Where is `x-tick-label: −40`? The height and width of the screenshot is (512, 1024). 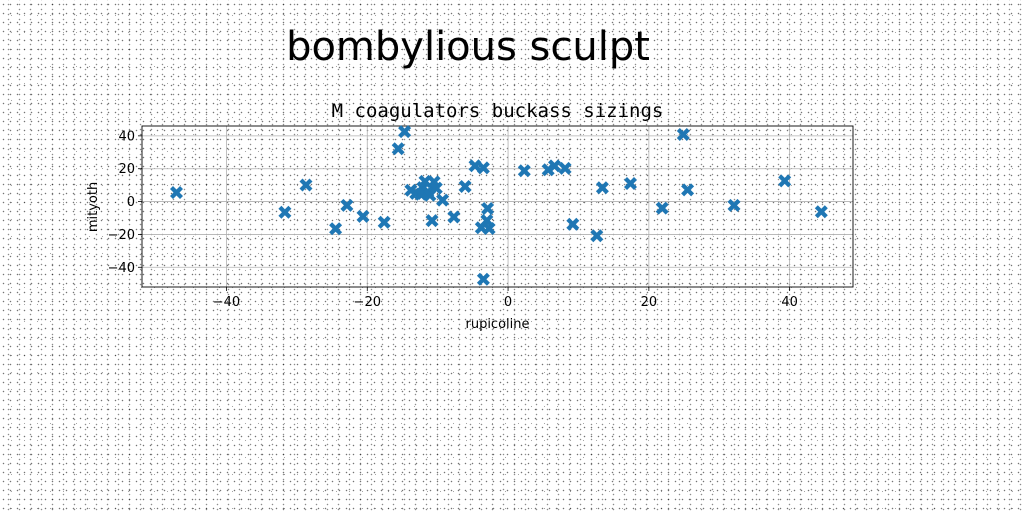 x-tick-label: −40 is located at coordinates (226, 302).